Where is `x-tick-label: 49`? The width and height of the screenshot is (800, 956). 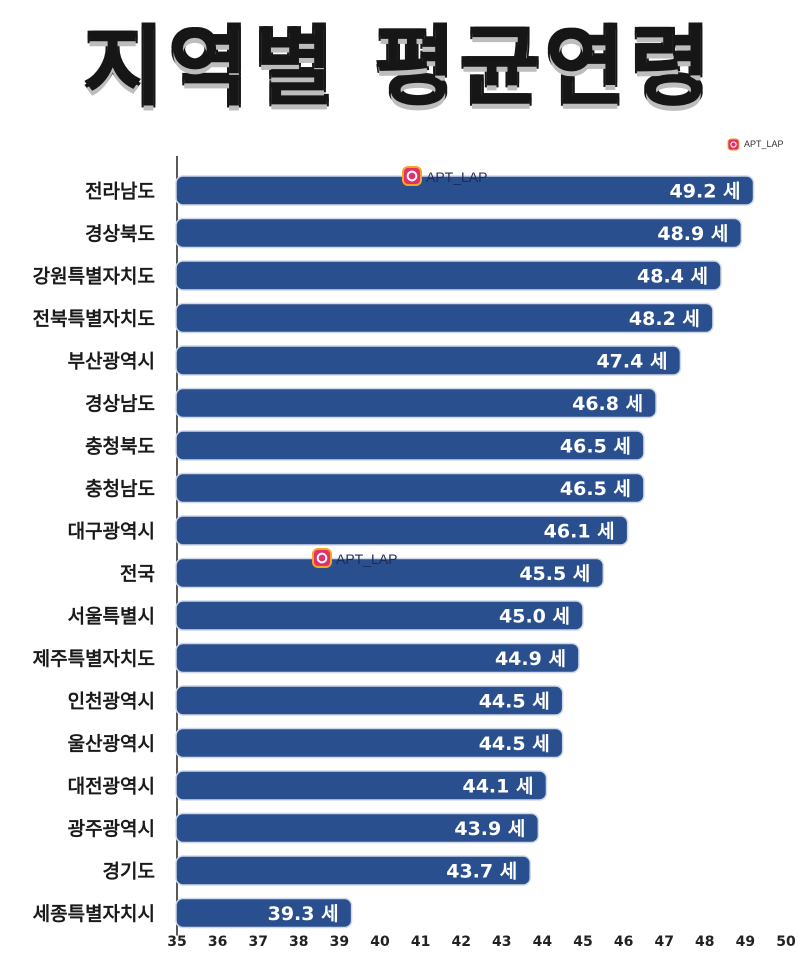
x-tick-label: 49 is located at coordinates (745, 942).